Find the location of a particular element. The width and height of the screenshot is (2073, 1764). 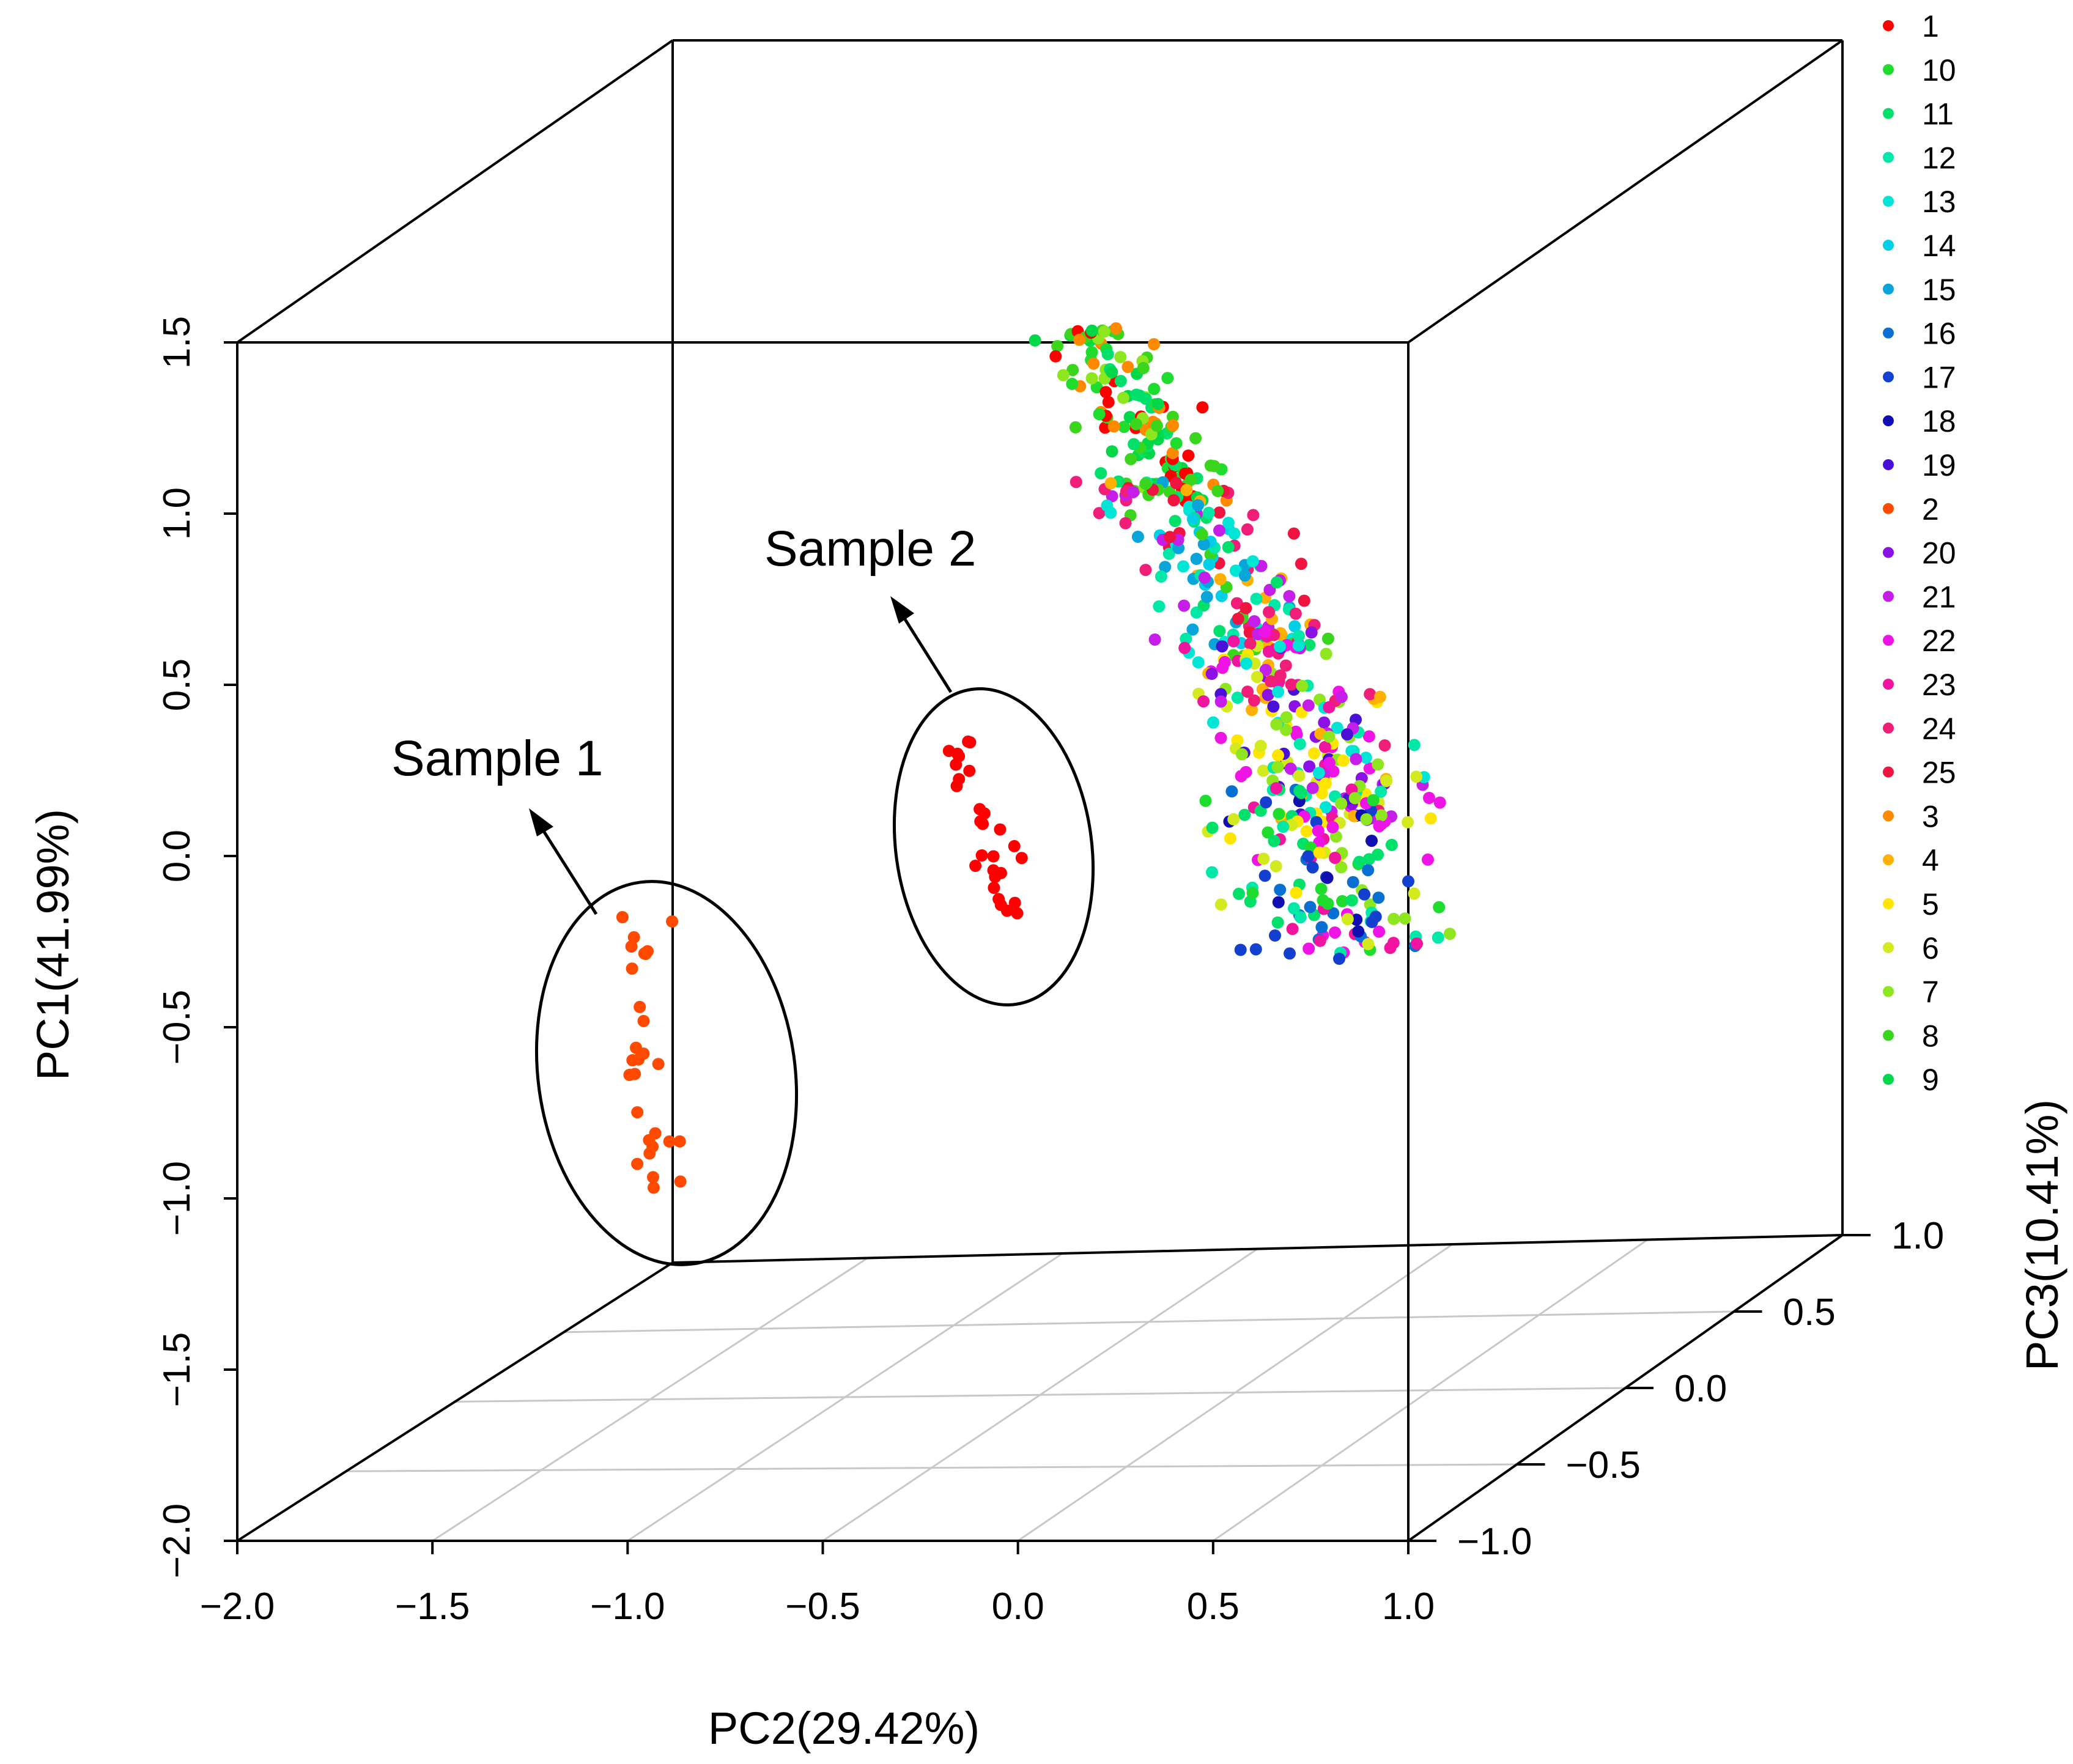

y-tick-label: −2.0 is located at coordinates (177, 1541).